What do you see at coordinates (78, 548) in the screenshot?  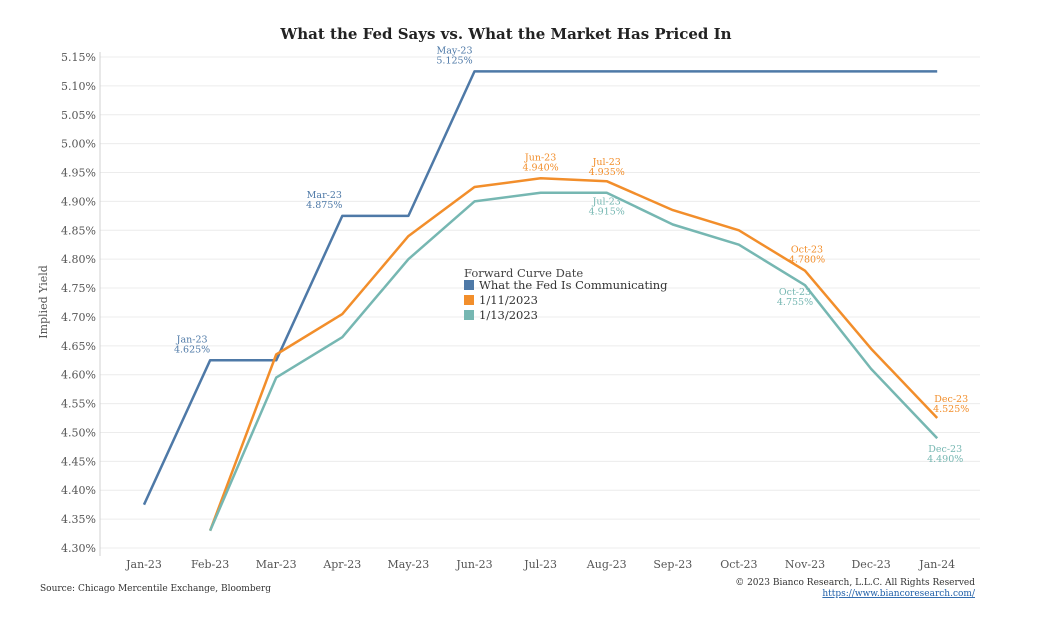 I see `y-tick-label: 4.30%` at bounding box center [78, 548].